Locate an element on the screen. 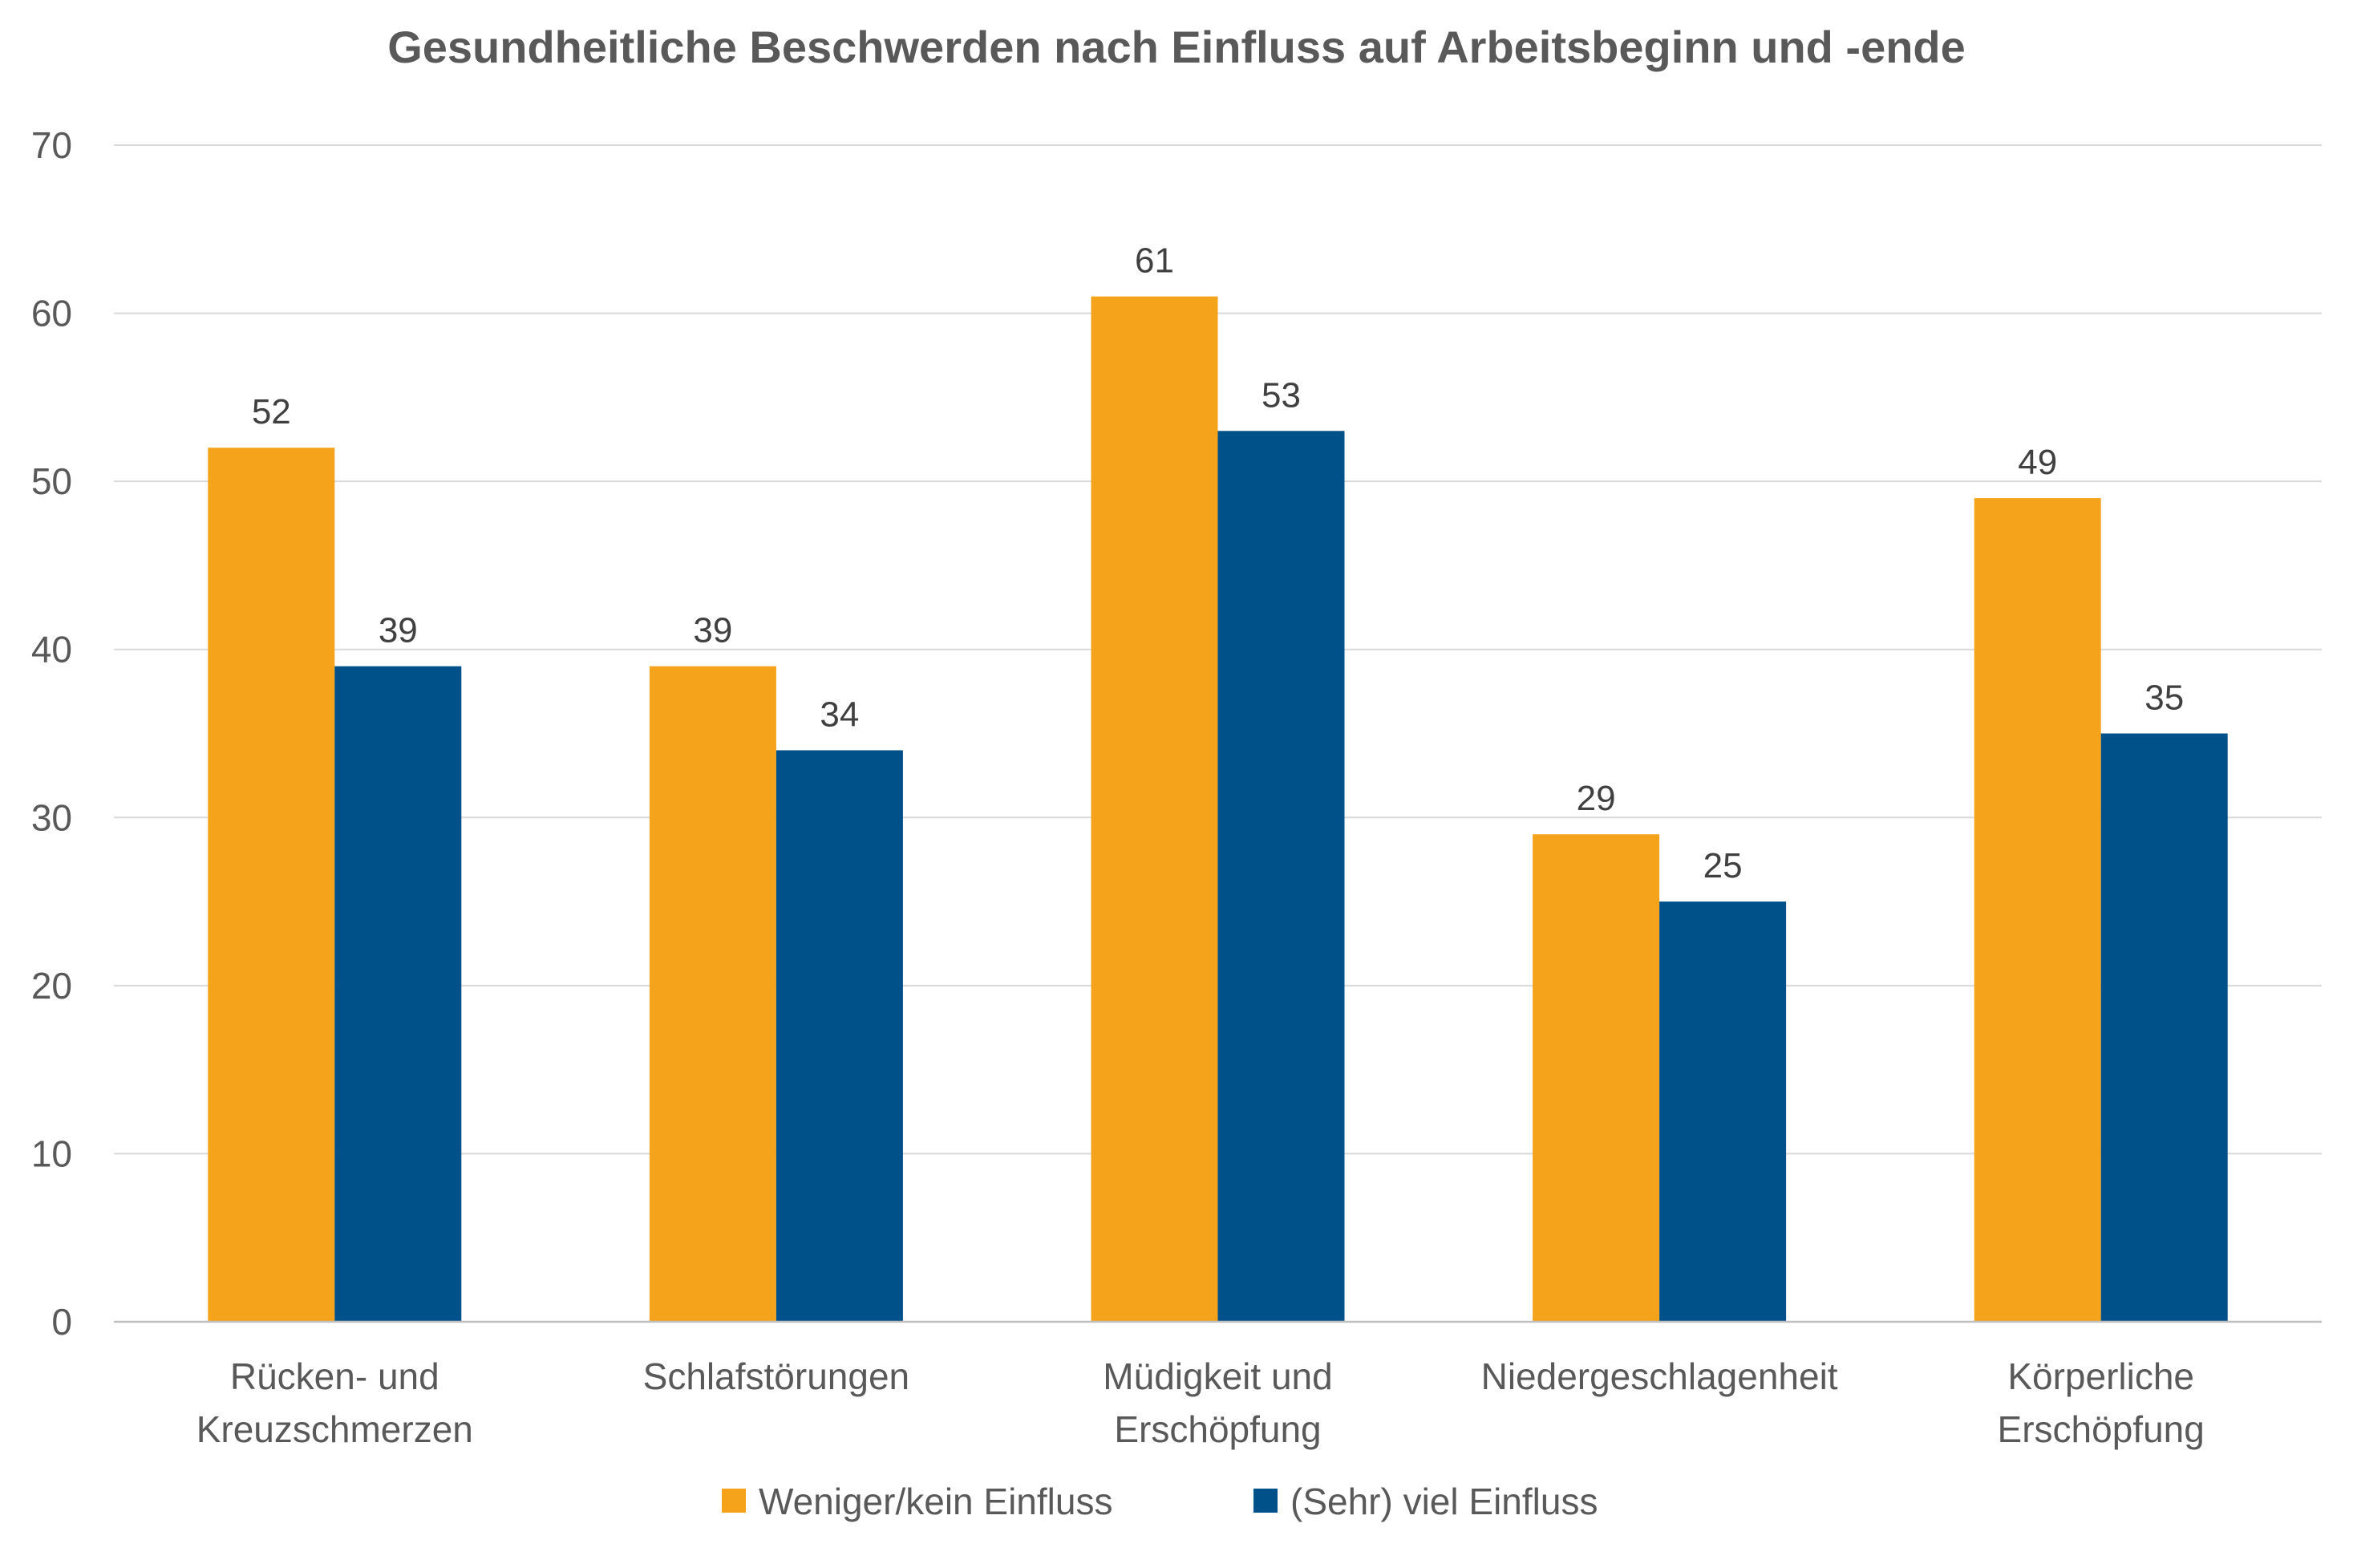 This screenshot has width=2353, height=1568. data-label: 25 is located at coordinates (1723, 865).